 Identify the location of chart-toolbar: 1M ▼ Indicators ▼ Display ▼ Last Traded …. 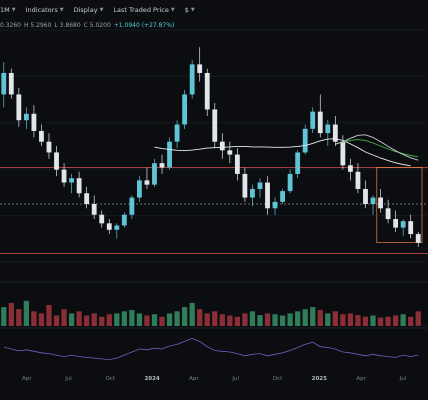
(214, 9).